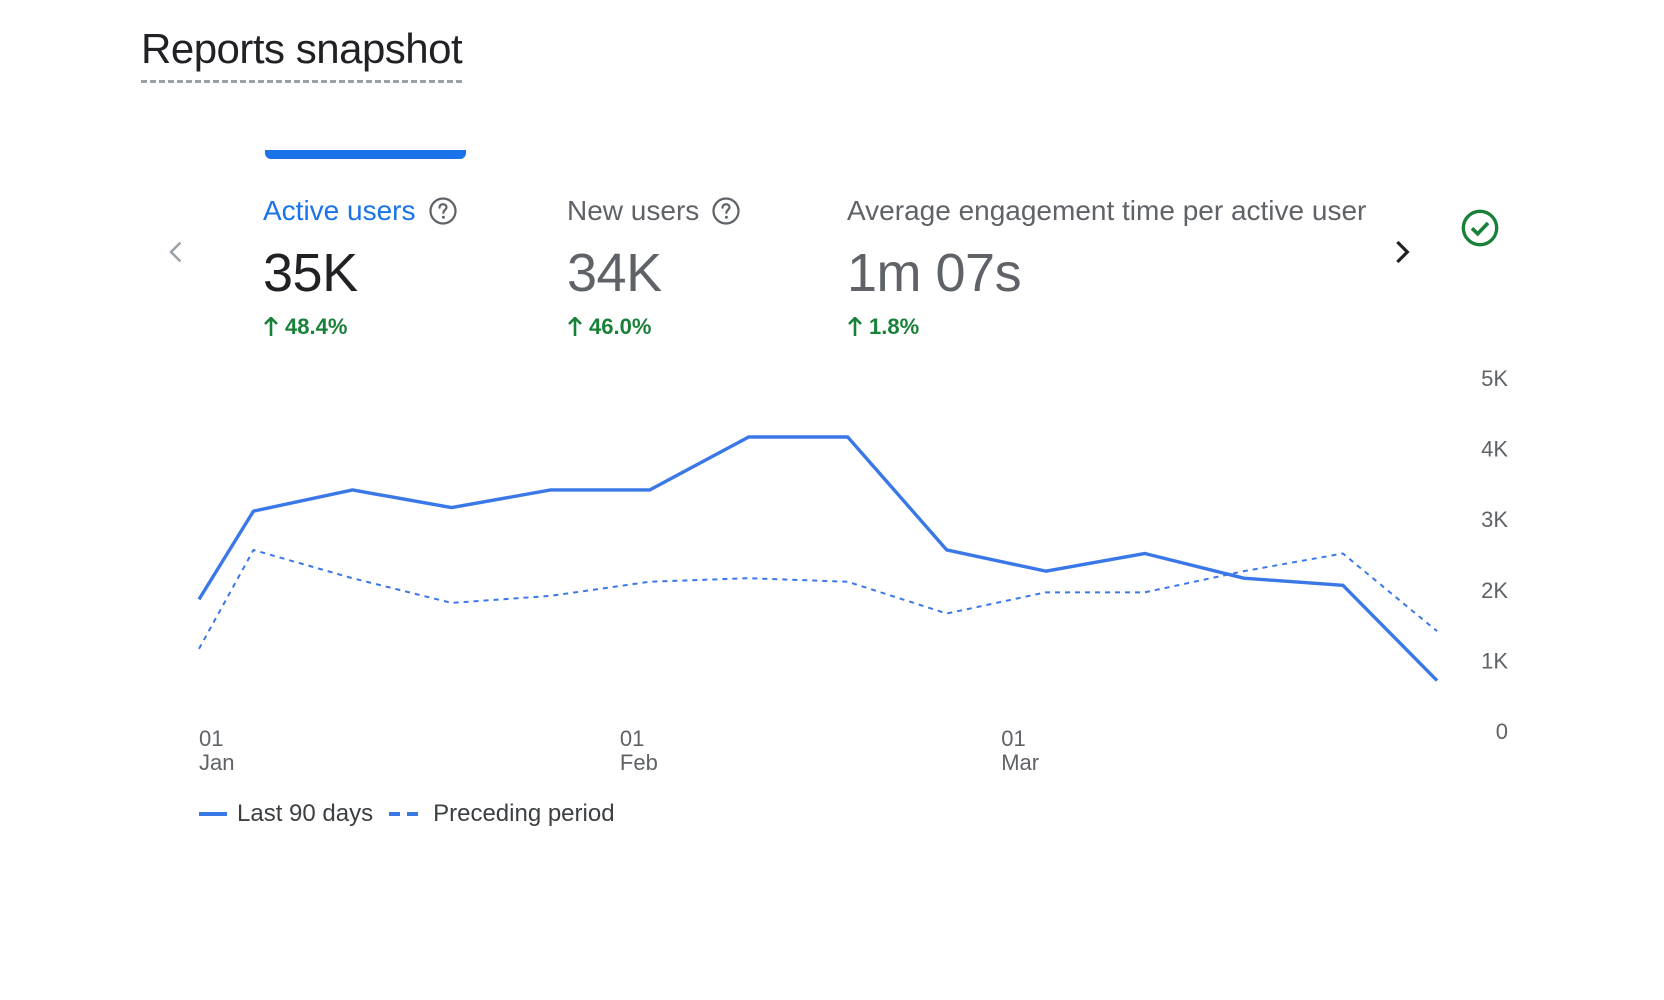  I want to click on metric-delta-value: 46.0%, so click(620, 326).